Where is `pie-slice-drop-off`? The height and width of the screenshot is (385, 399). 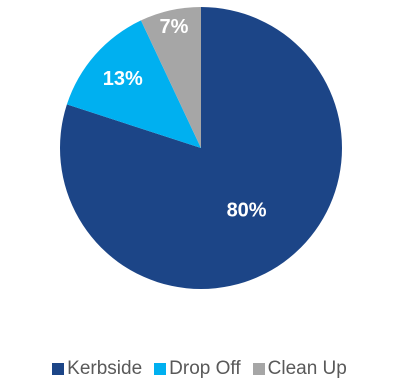 pie-slice-drop-off is located at coordinates (134, 84).